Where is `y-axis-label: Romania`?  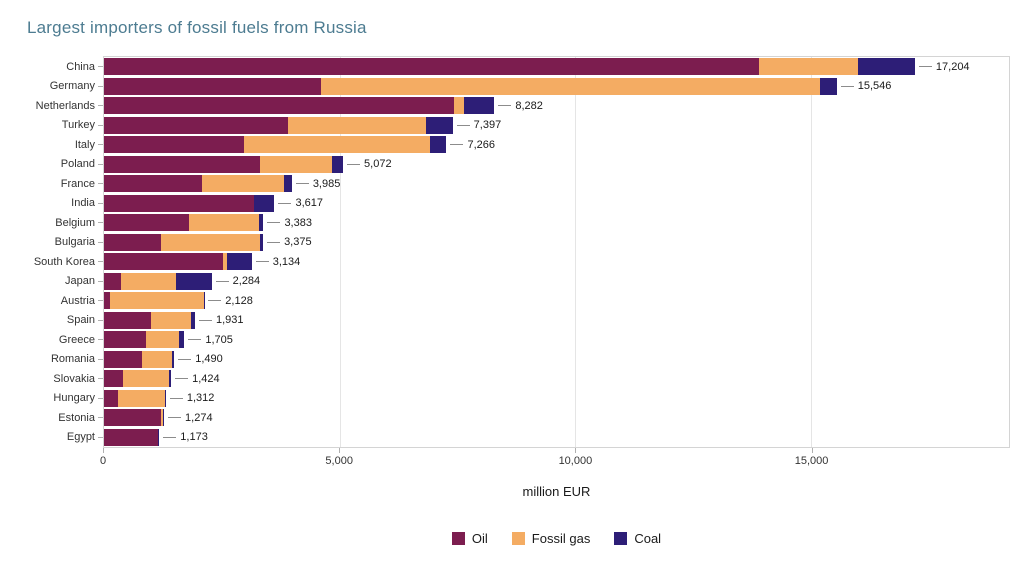 y-axis-label: Romania is located at coordinates (65, 360).